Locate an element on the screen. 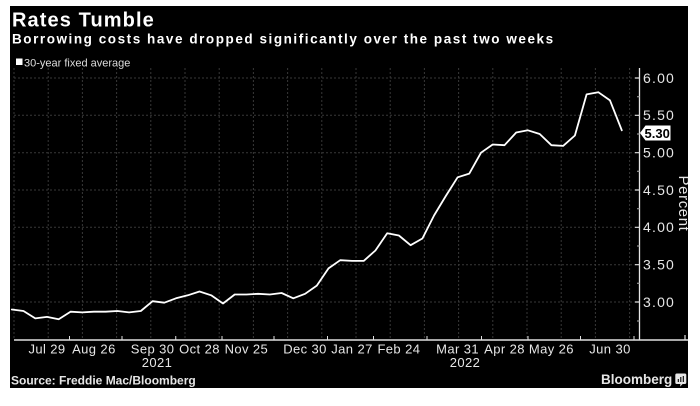  svg-text: Oct 28 is located at coordinates (199, 349).